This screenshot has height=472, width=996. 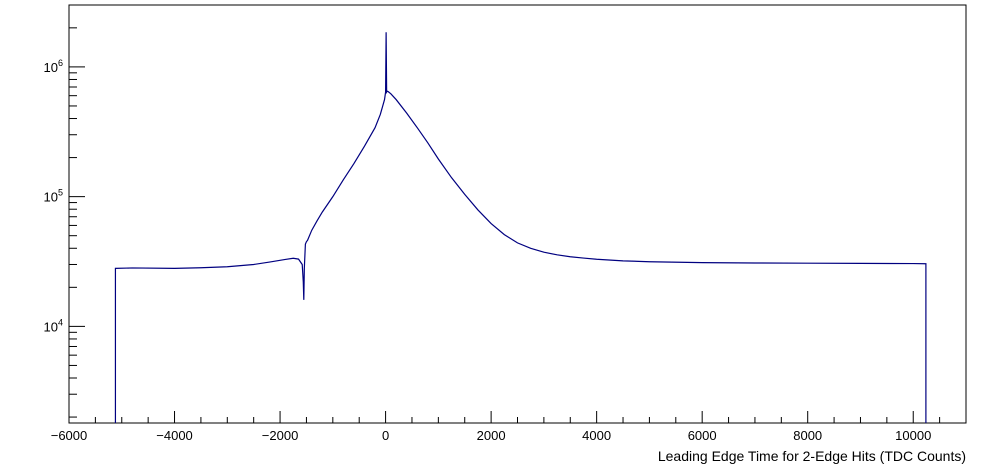 What do you see at coordinates (64, 211) in the screenshot?
I see `y-axis-ticks: 10⁴ 10⁵ 10⁶` at bounding box center [64, 211].